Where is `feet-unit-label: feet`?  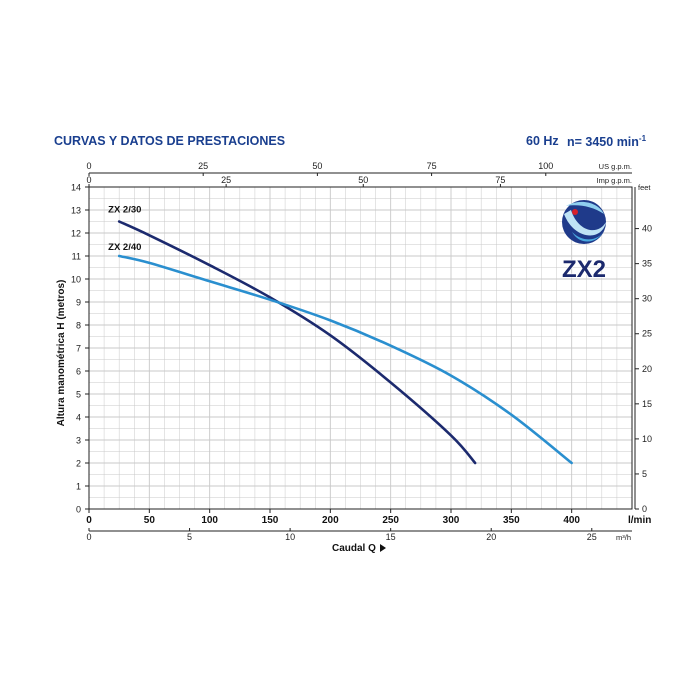 feet-unit-label: feet is located at coordinates (644, 187).